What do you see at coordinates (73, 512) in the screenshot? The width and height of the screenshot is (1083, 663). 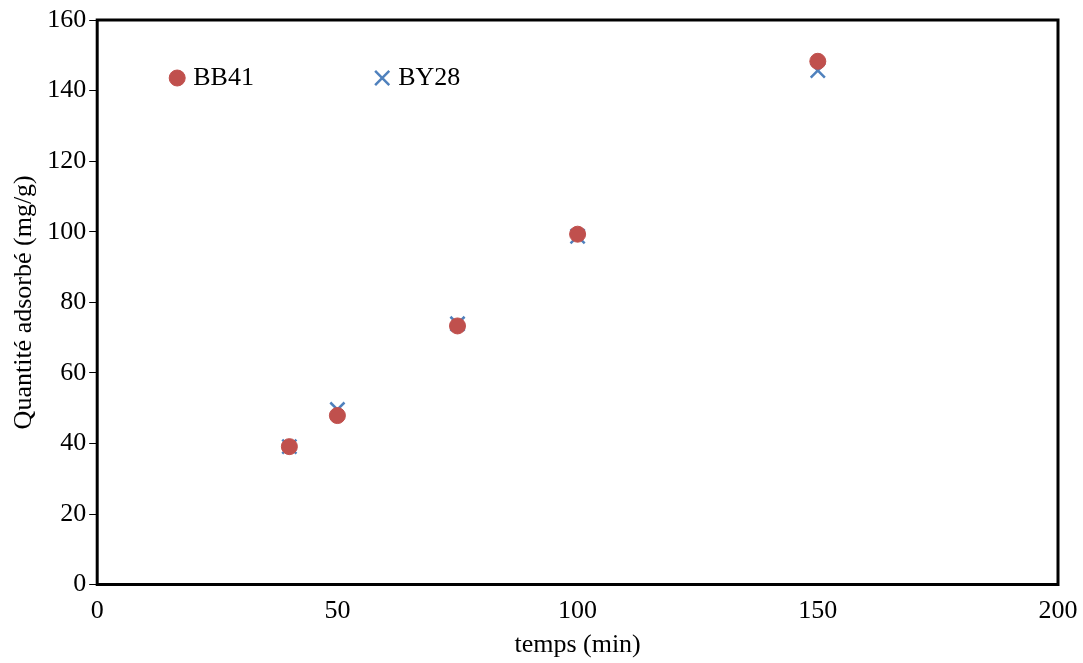 I see `y-tick-label: 20` at bounding box center [73, 512].